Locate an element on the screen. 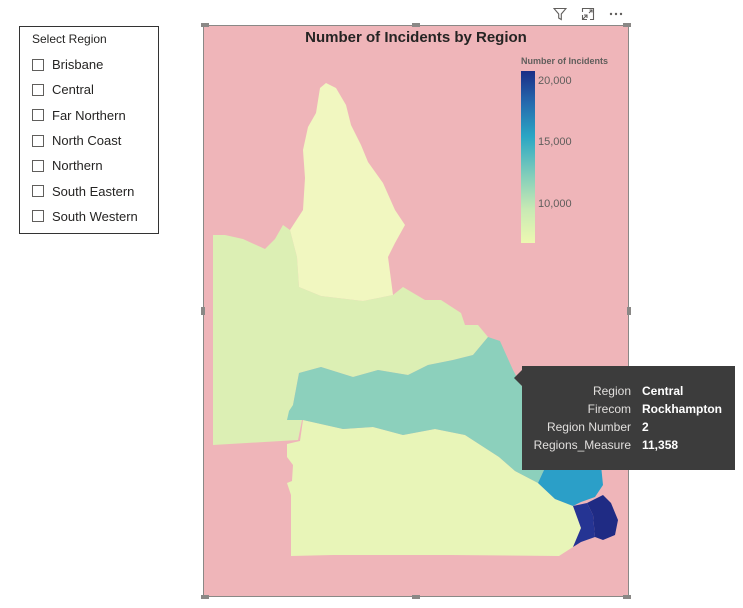 This screenshot has height=608, width=743. legend-tick: 20,000 is located at coordinates (555, 81).